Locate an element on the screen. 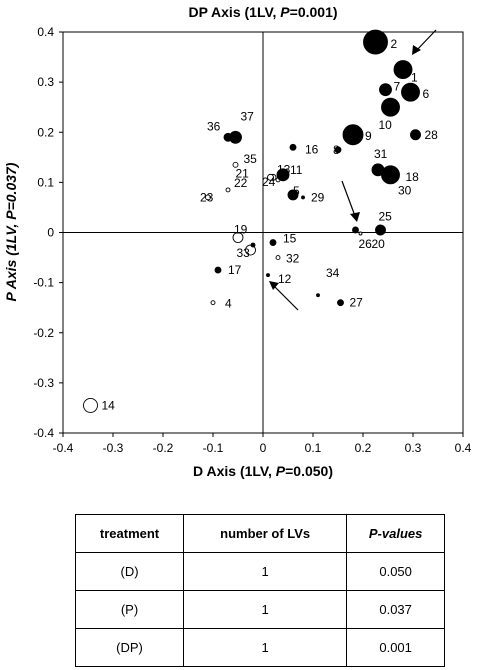 The image size is (478, 670). point-label-37: 37 is located at coordinates (248, 116).